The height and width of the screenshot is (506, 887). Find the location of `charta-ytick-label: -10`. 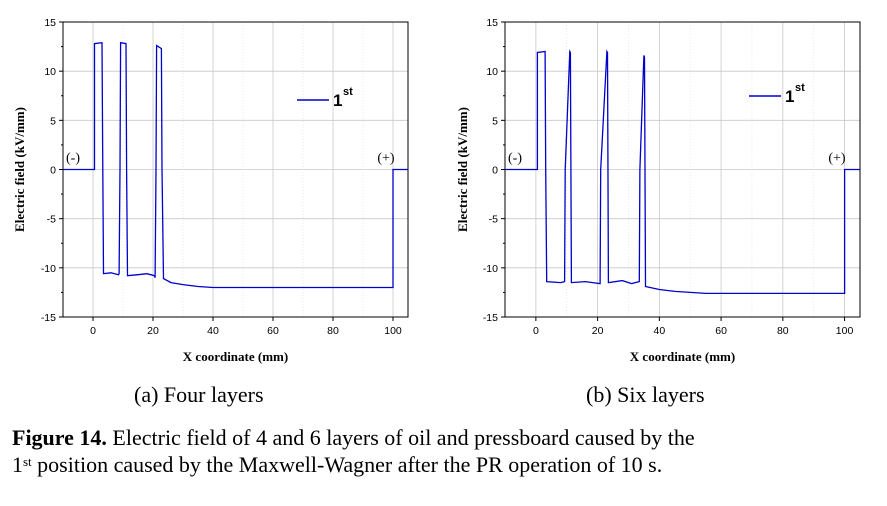

charta-ytick-label: -10 is located at coordinates (48, 269).